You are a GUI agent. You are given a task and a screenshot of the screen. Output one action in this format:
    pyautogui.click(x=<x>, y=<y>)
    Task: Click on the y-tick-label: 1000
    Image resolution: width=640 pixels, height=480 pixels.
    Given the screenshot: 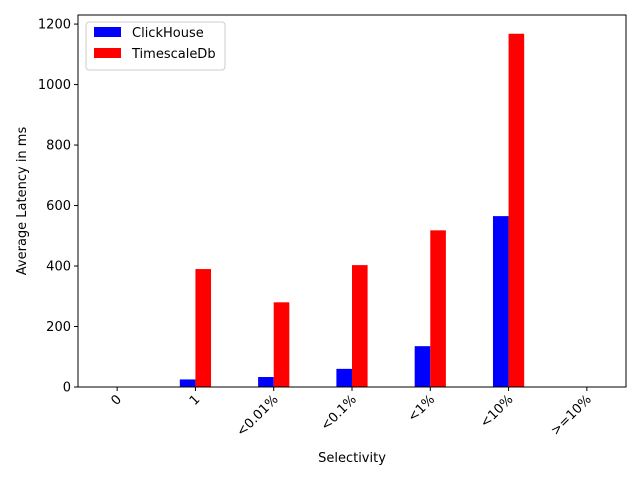 What is the action you would take?
    pyautogui.click(x=54, y=85)
    